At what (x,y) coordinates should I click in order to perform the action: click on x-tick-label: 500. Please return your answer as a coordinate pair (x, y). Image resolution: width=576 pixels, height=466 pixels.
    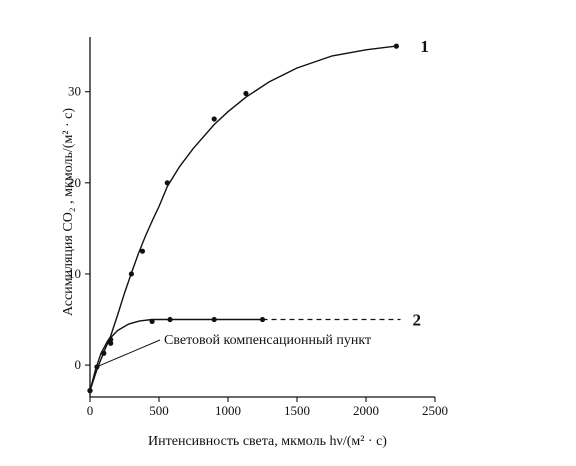
    Looking at the image, I should click on (159, 410).